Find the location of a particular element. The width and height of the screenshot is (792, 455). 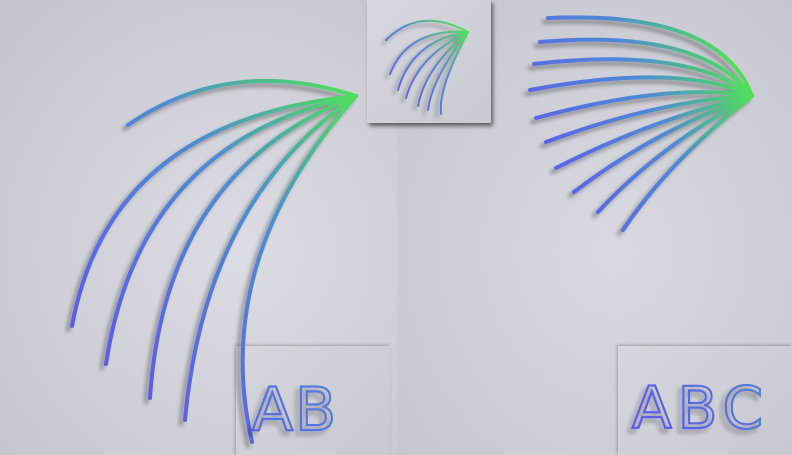

abc-label-tile is located at coordinates (705, 400).